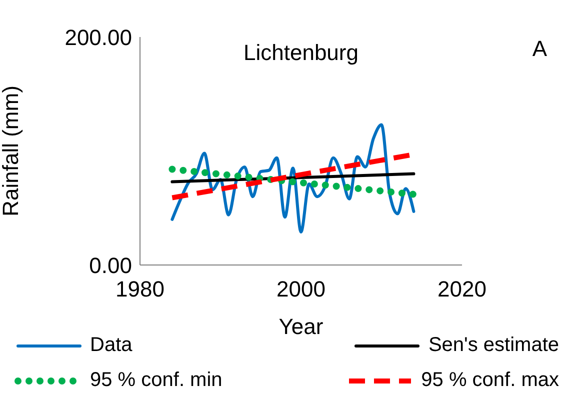 Image resolution: width=561 pixels, height=416 pixels. What do you see at coordinates (111, 345) in the screenshot?
I see `legend-label: Data` at bounding box center [111, 345].